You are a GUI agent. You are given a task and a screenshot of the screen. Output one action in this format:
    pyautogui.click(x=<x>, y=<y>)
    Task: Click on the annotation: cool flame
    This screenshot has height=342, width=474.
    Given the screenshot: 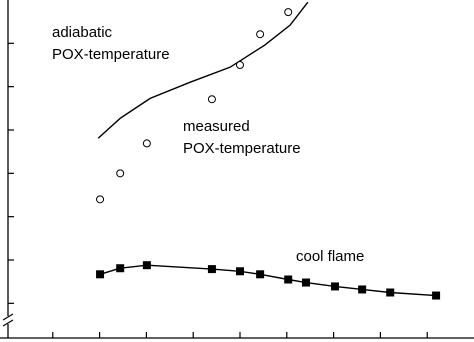 What is the action you would take?
    pyautogui.click(x=330, y=256)
    